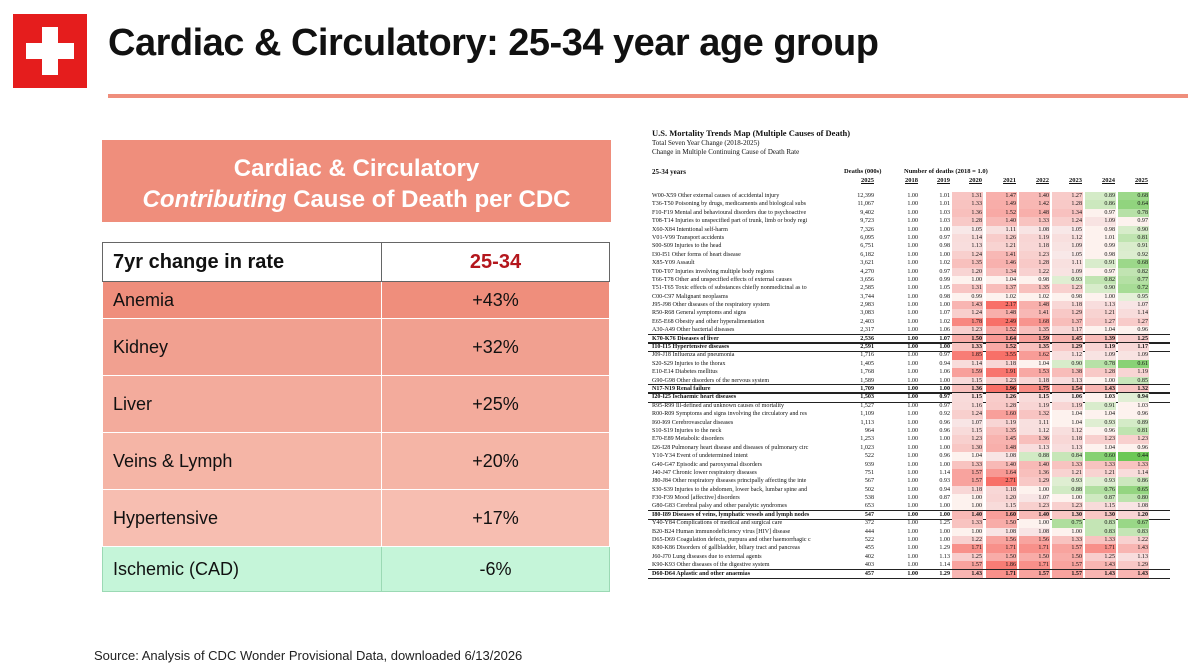 This screenshot has width=1200, height=671. Describe the element at coordinates (1034, 204) in the screenshot. I see `rate-cell: 1.42` at that location.